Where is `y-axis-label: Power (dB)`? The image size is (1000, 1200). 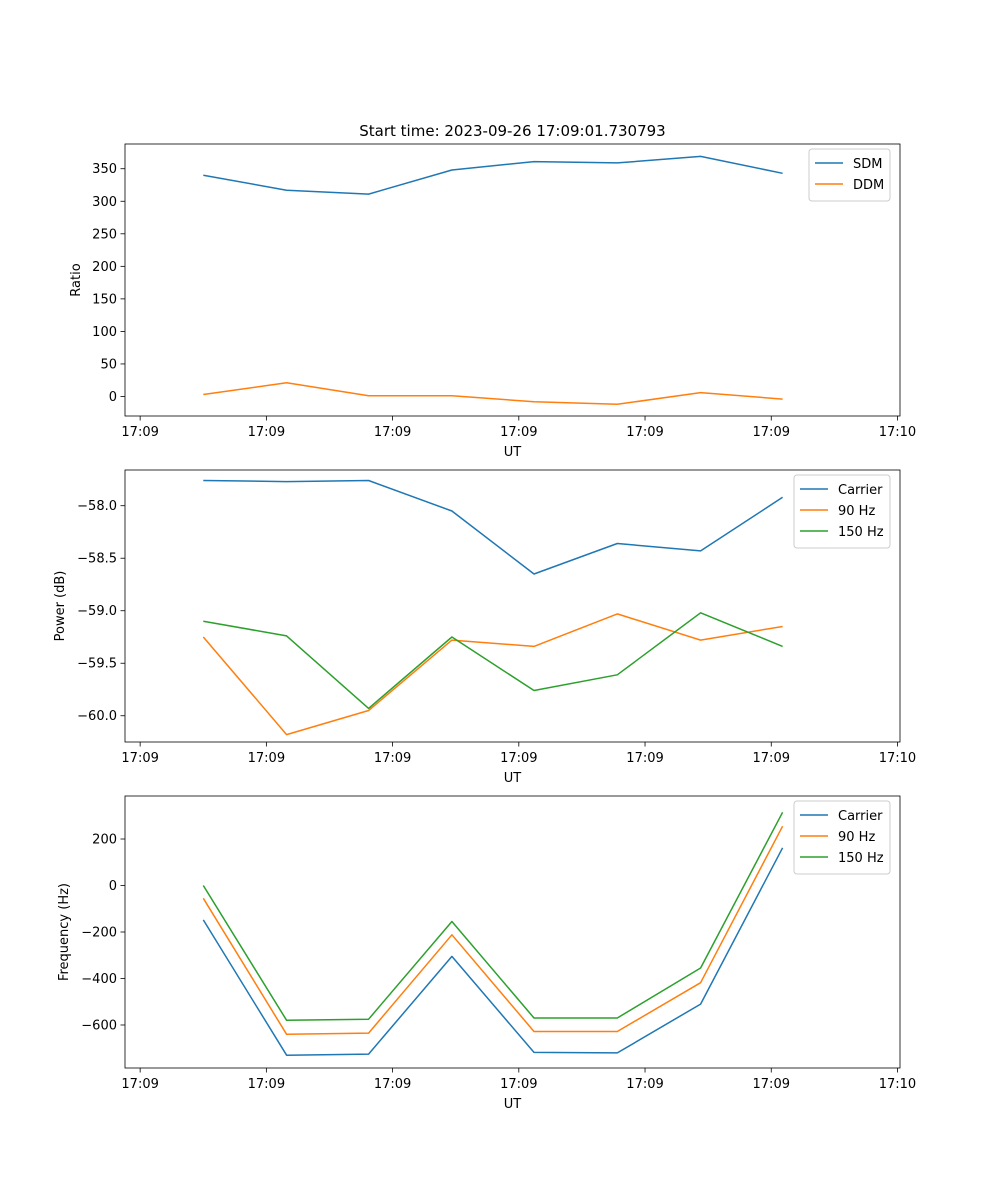
y-axis-label: Power (dB) is located at coordinates (60, 606).